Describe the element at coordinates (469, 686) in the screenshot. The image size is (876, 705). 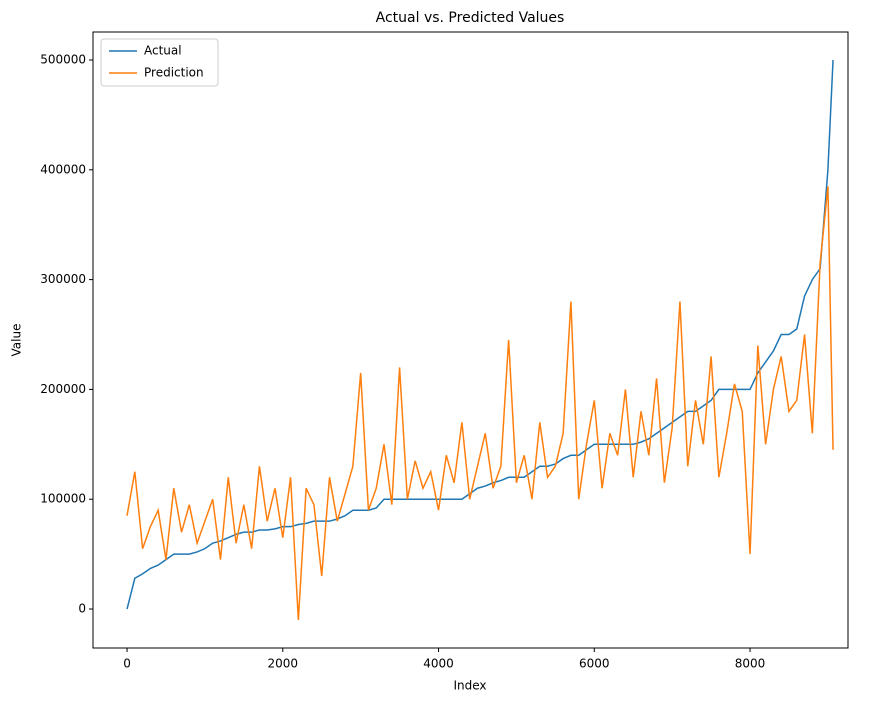
I see `x-axis-label: Index` at that location.